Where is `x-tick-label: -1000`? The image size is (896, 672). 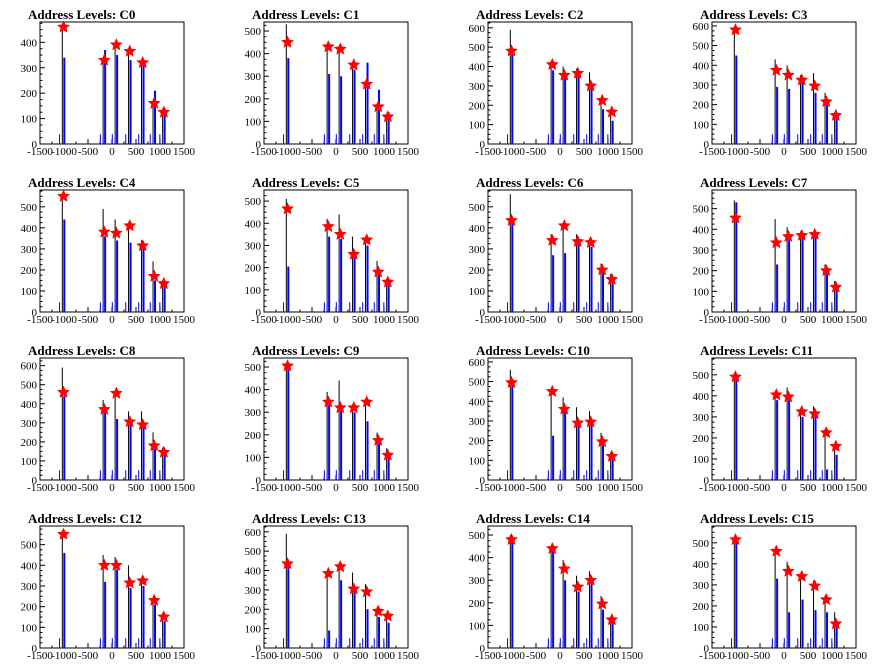
x-tick-label: -1000 is located at coordinates (64, 488).